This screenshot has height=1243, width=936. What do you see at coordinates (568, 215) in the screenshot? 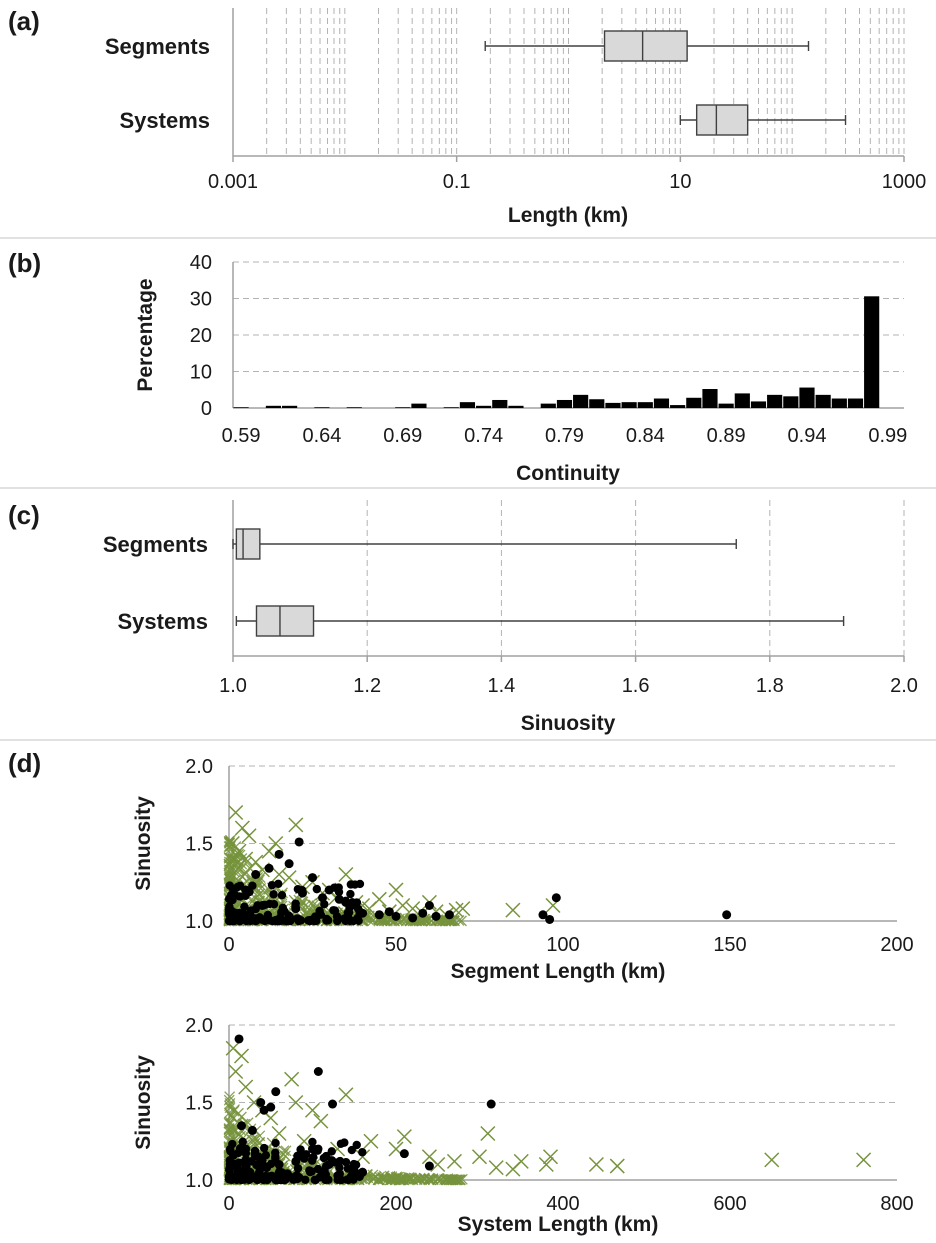
I see `x-axis-title: Length (km)` at bounding box center [568, 215].